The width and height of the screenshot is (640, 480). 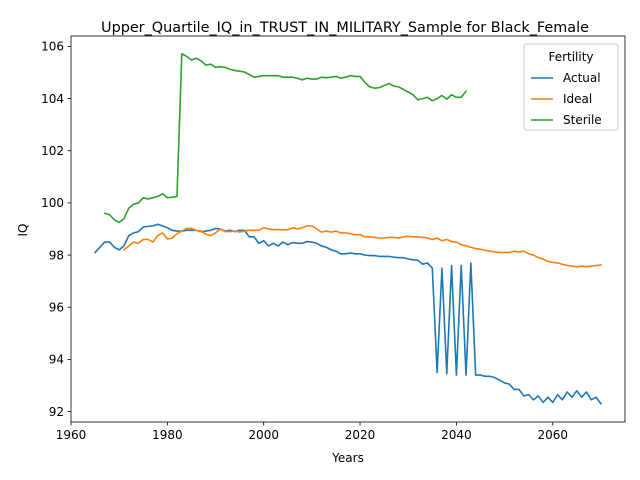 What do you see at coordinates (23, 230) in the screenshot?
I see `y-axis-label: IQ` at bounding box center [23, 230].